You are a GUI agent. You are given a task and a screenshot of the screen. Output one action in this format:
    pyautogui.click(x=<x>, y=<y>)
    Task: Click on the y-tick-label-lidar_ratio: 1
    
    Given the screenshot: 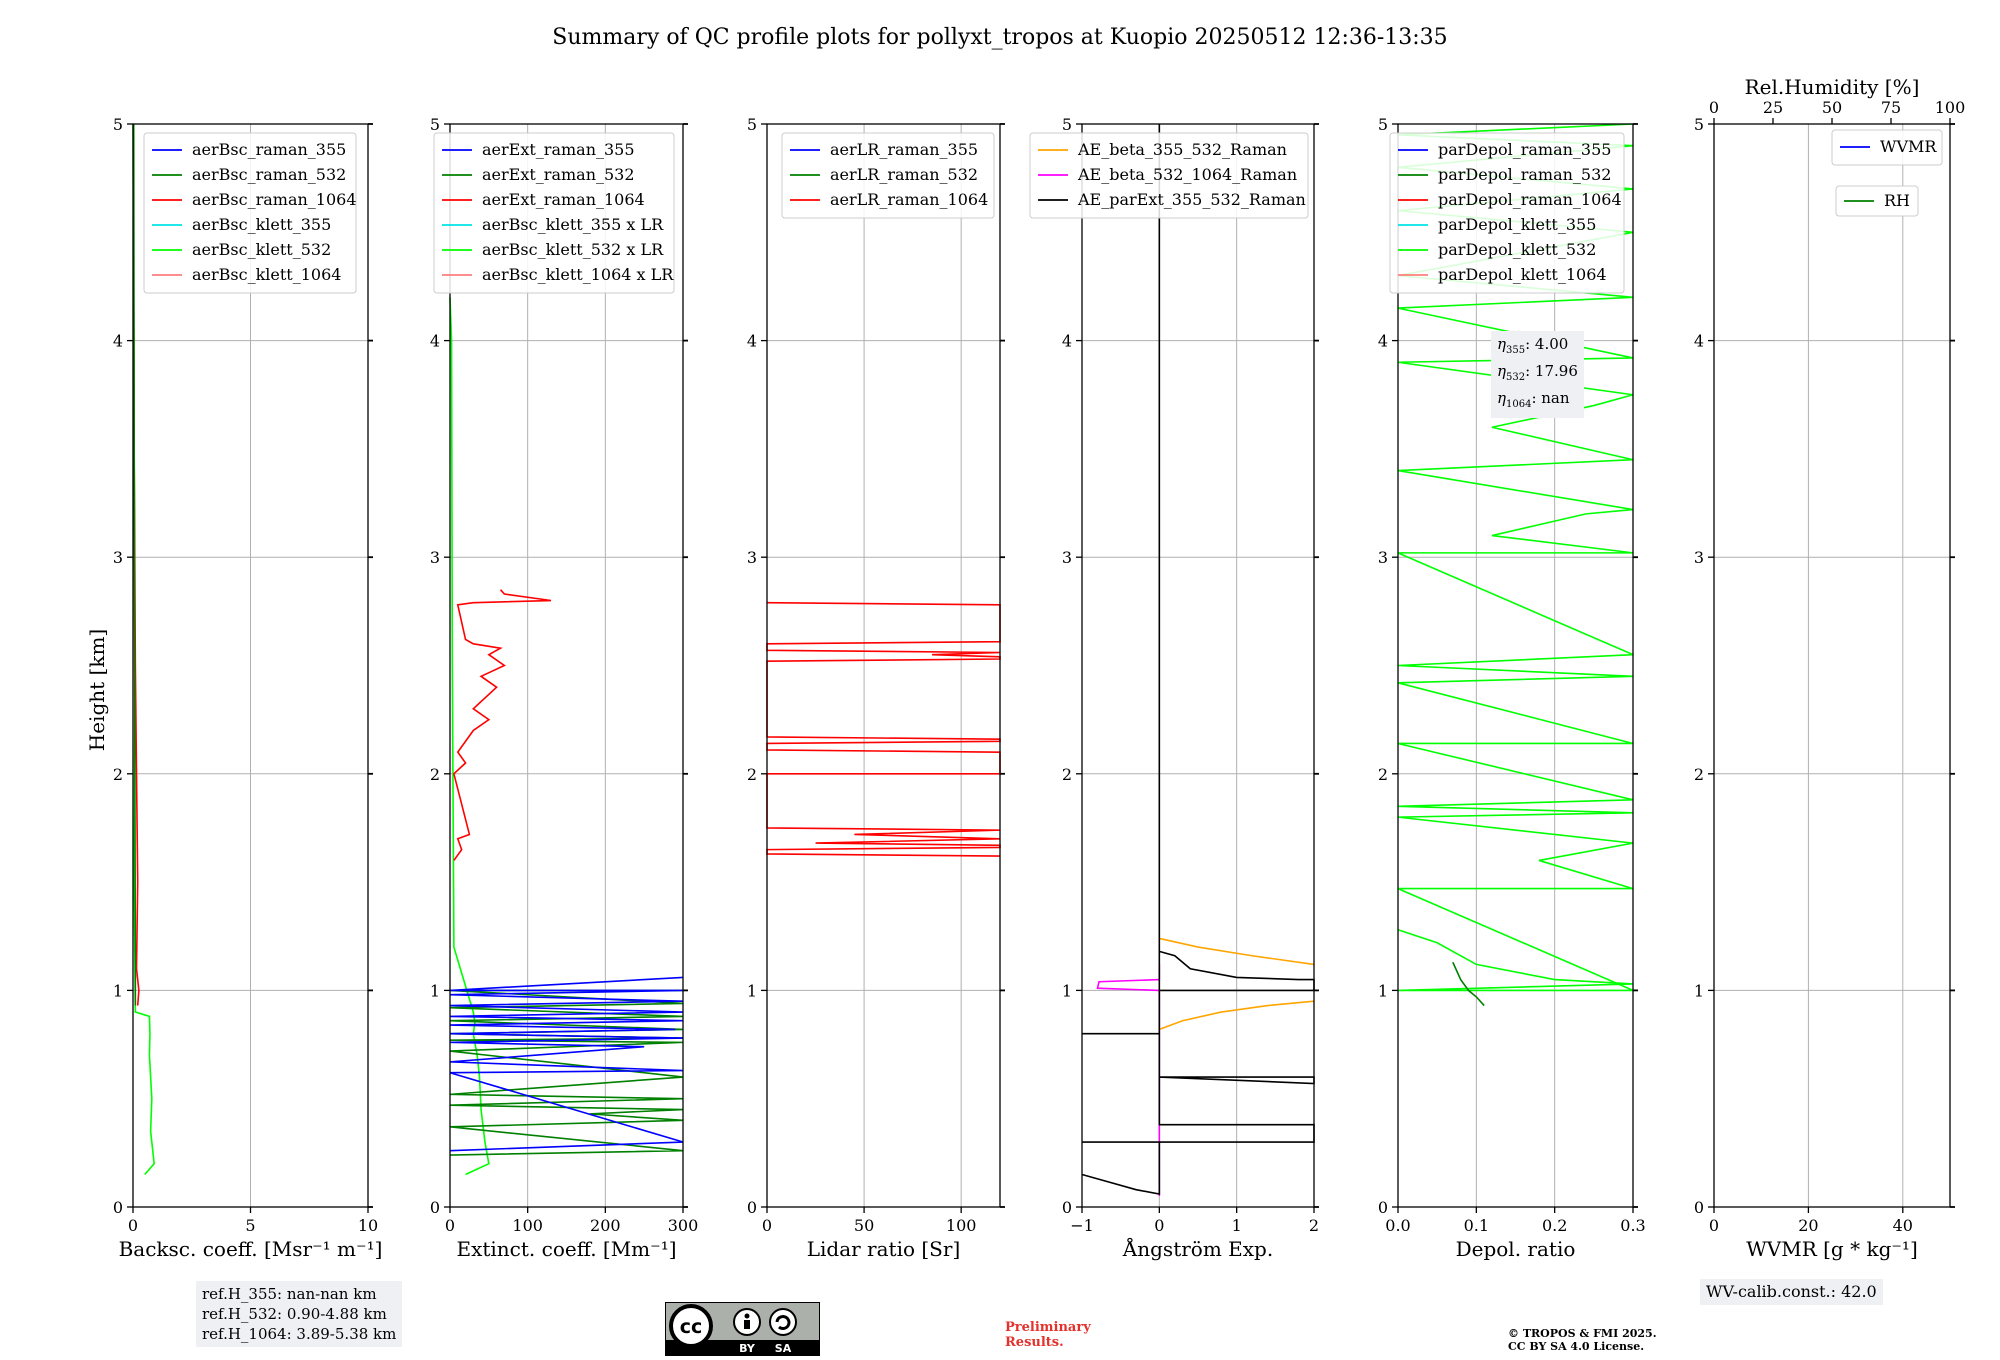 What is the action you would take?
    pyautogui.click(x=752, y=990)
    